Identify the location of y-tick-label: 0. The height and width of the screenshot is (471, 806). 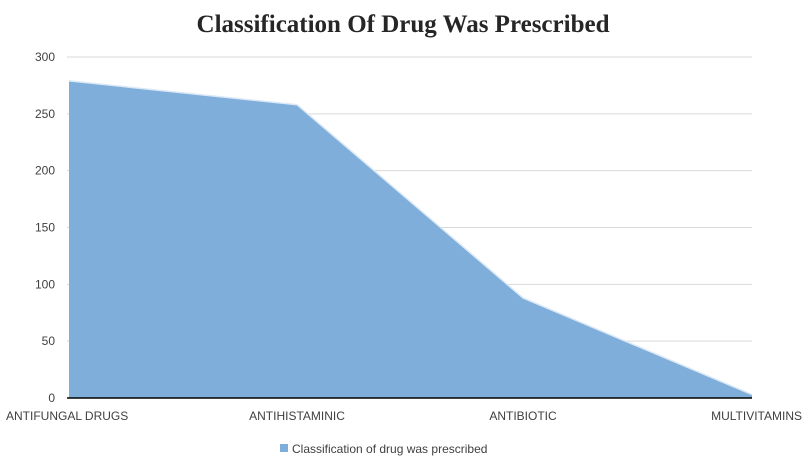
(51, 398).